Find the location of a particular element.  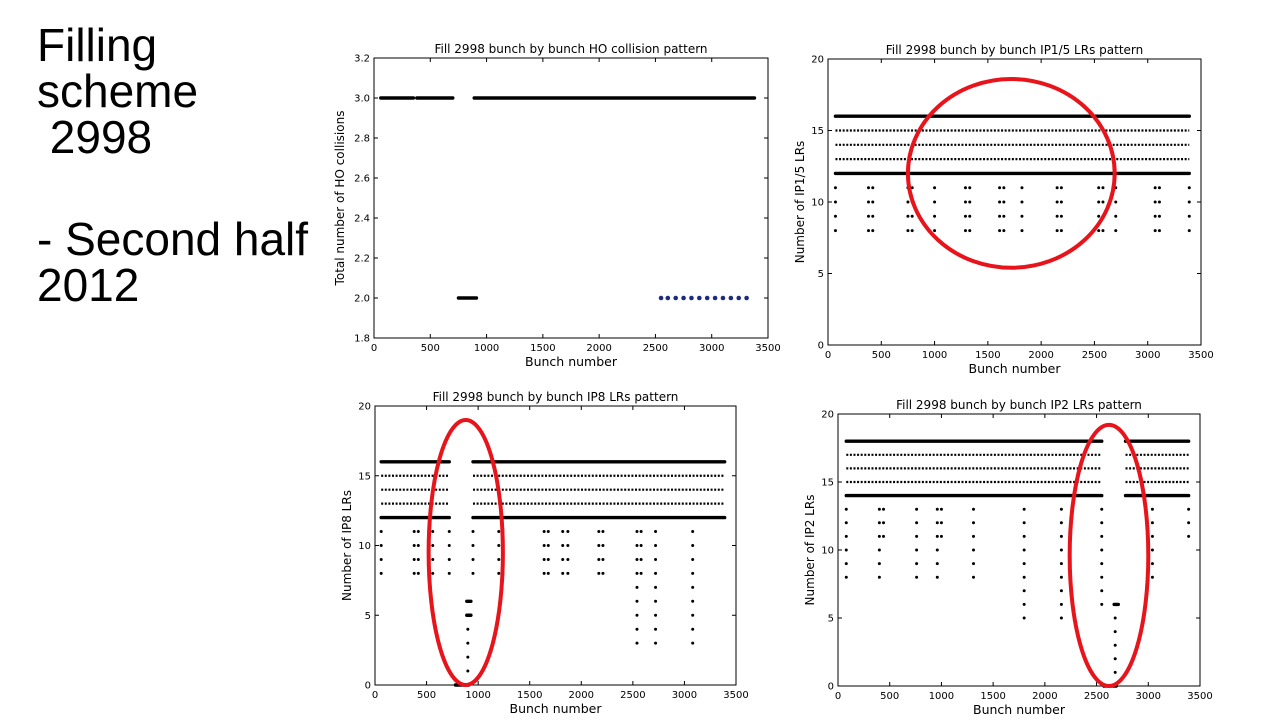

y-tick-label: 5 is located at coordinates (821, 274).